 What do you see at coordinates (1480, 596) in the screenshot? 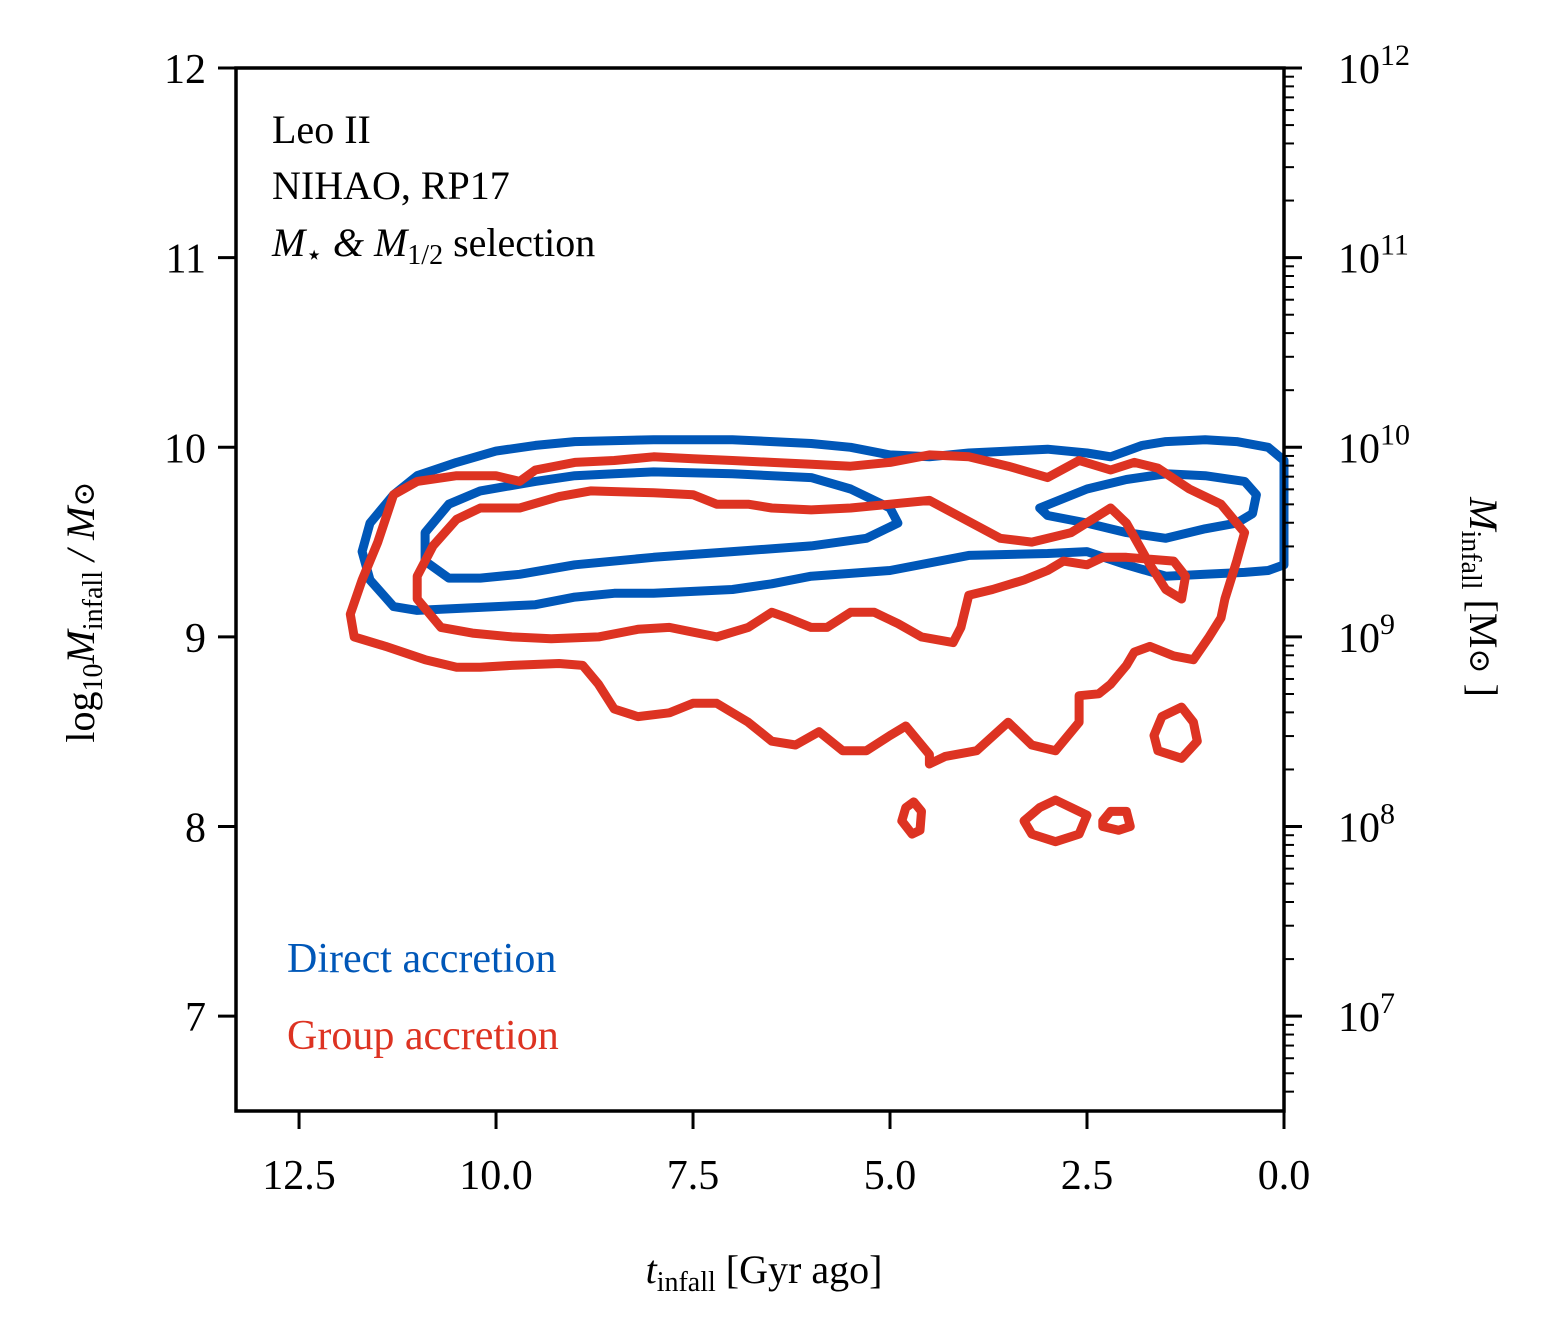
I see `y-axis-label-right: Minfall [M⊙ ]` at bounding box center [1480, 596].